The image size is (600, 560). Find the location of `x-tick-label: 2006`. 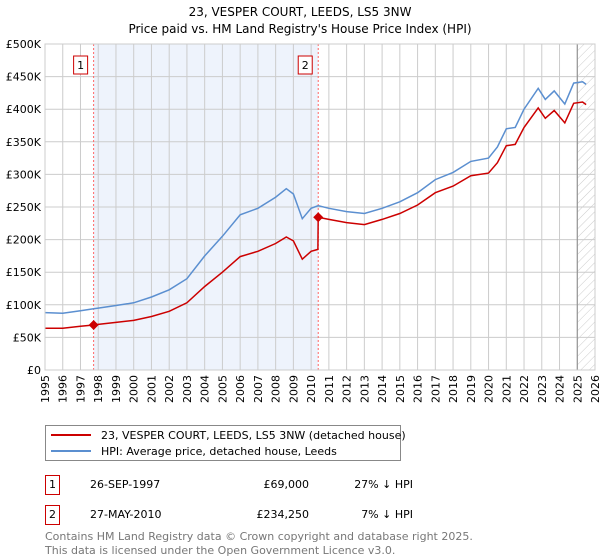

x-tick-label: 2006 is located at coordinates (240, 389).